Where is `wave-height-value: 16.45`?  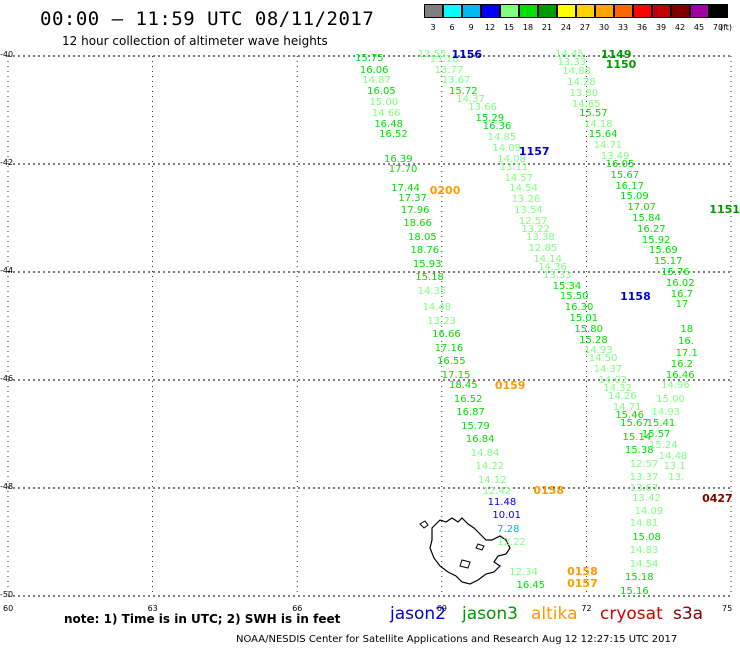 wave-height-value: 16.45 is located at coordinates (531, 586).